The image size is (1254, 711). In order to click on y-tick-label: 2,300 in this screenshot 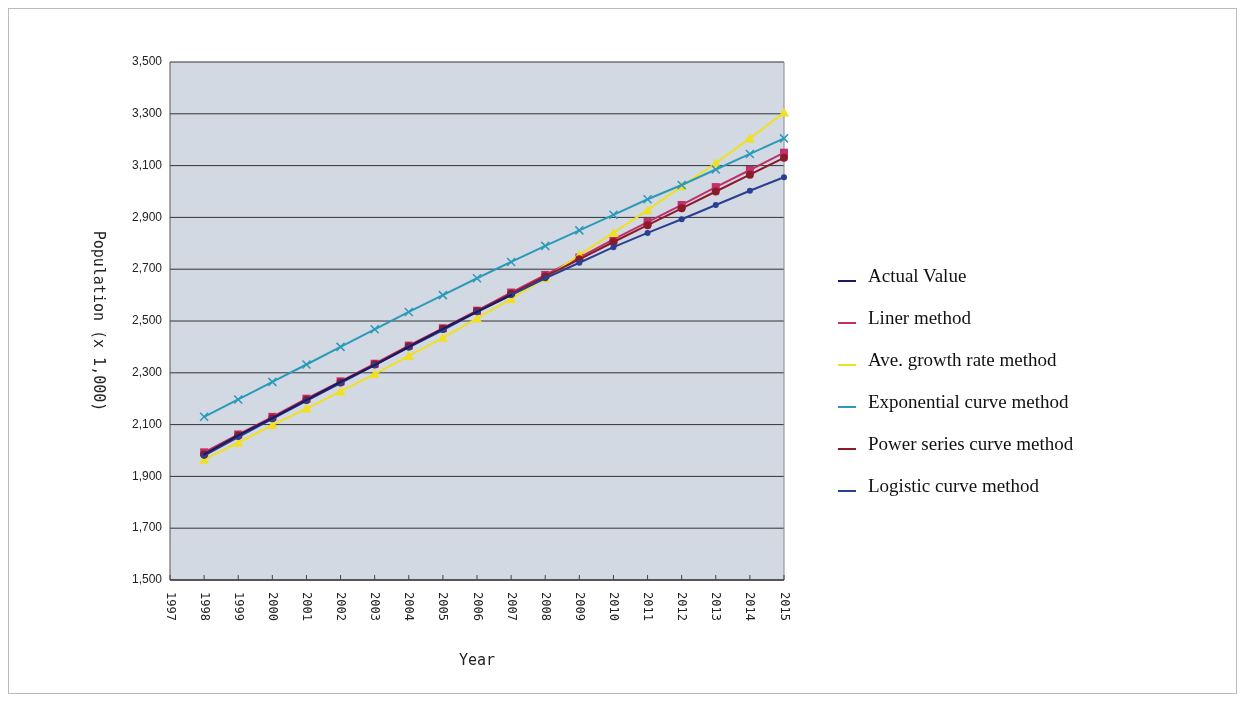, I will do `click(147, 371)`.